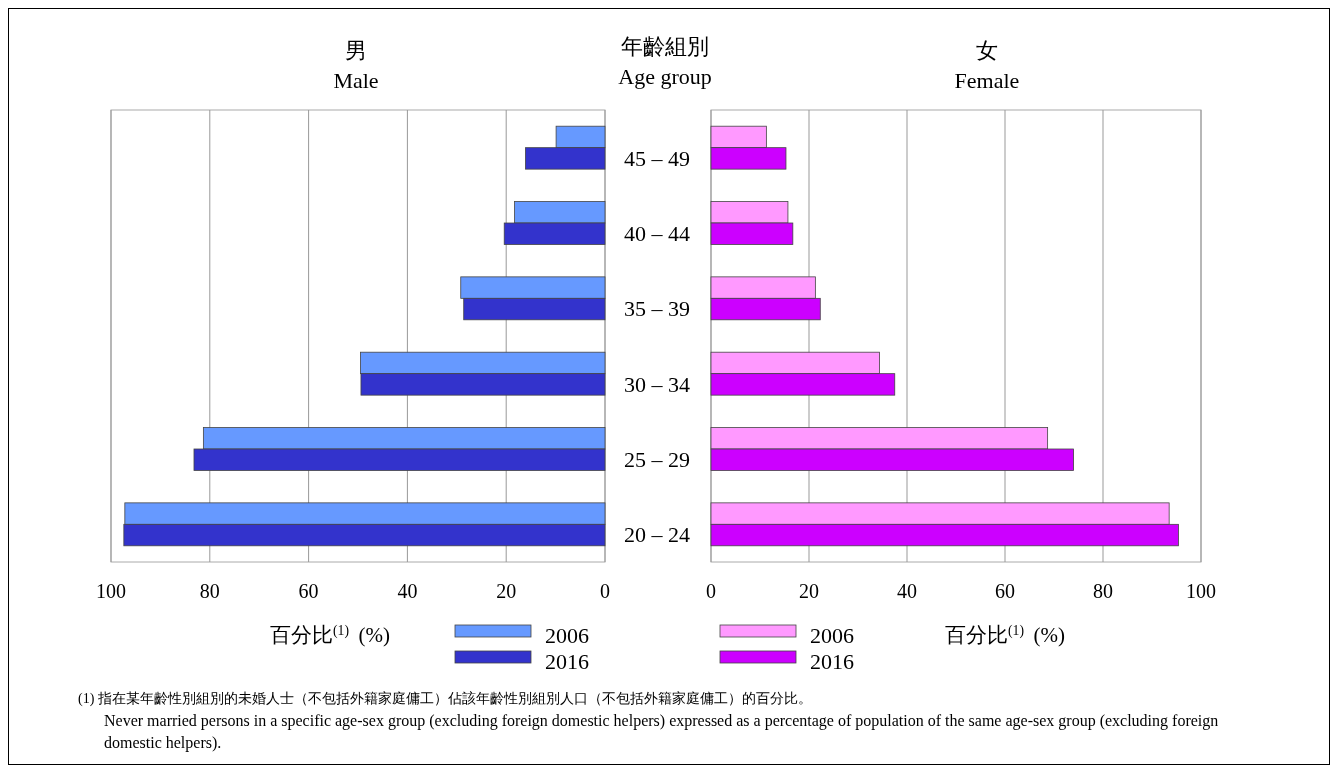  What do you see at coordinates (657, 233) in the screenshot?
I see `y-tick-label: 40 – 44` at bounding box center [657, 233].